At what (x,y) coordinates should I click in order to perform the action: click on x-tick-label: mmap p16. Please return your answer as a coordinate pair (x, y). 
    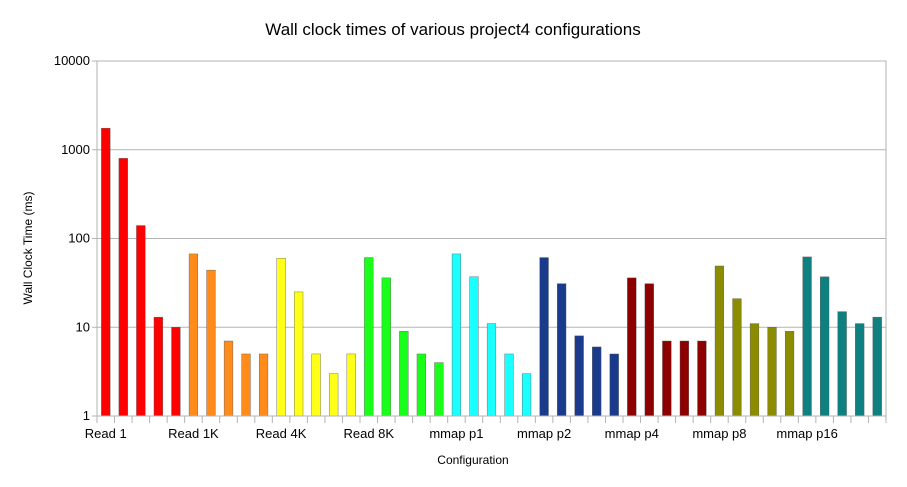
    Looking at the image, I should click on (806, 433).